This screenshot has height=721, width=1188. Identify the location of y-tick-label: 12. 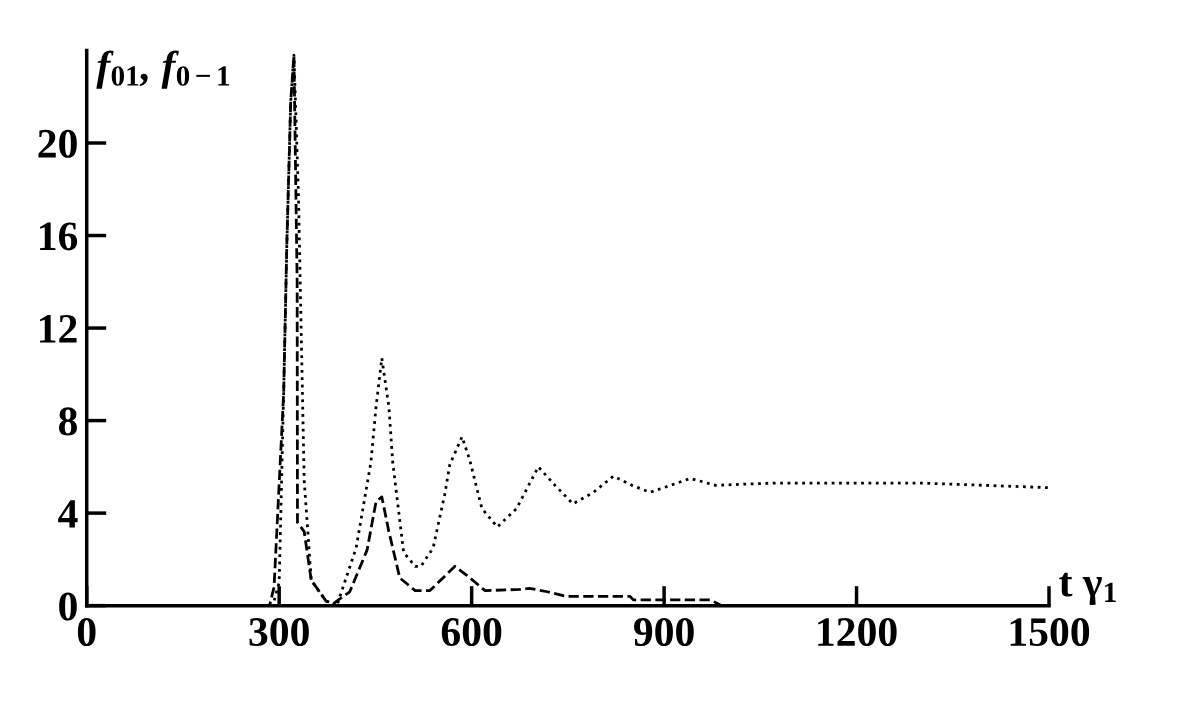
(58, 328).